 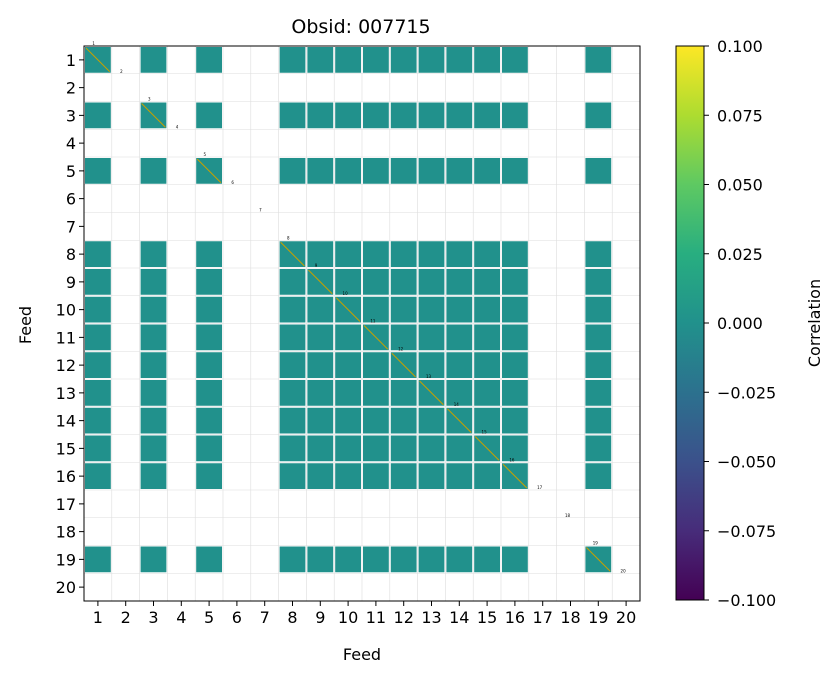 What do you see at coordinates (177, 126) in the screenshot?
I see `diagonal-label-4: 4` at bounding box center [177, 126].